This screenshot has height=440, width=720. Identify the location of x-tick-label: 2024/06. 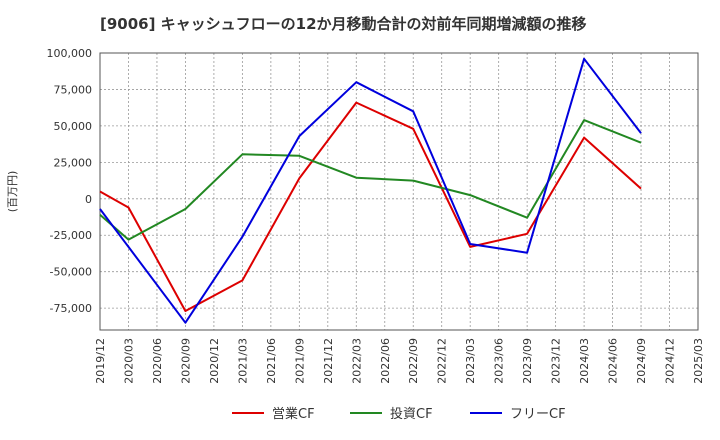
(613, 361).